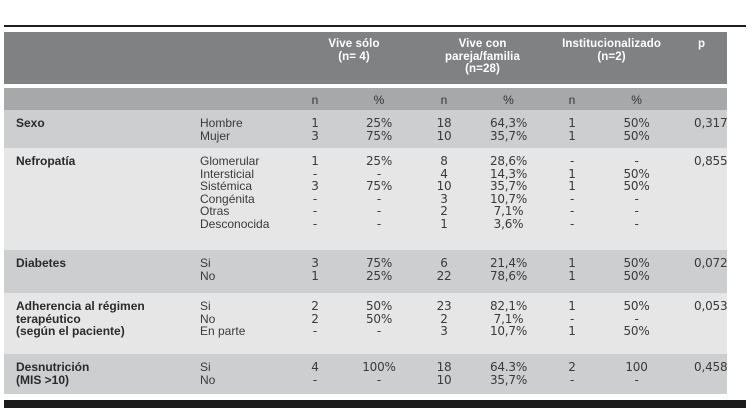 This screenshot has height=408, width=752. What do you see at coordinates (379, 271) in the screenshot?
I see `g1-pct: 75% 25%` at bounding box center [379, 271].